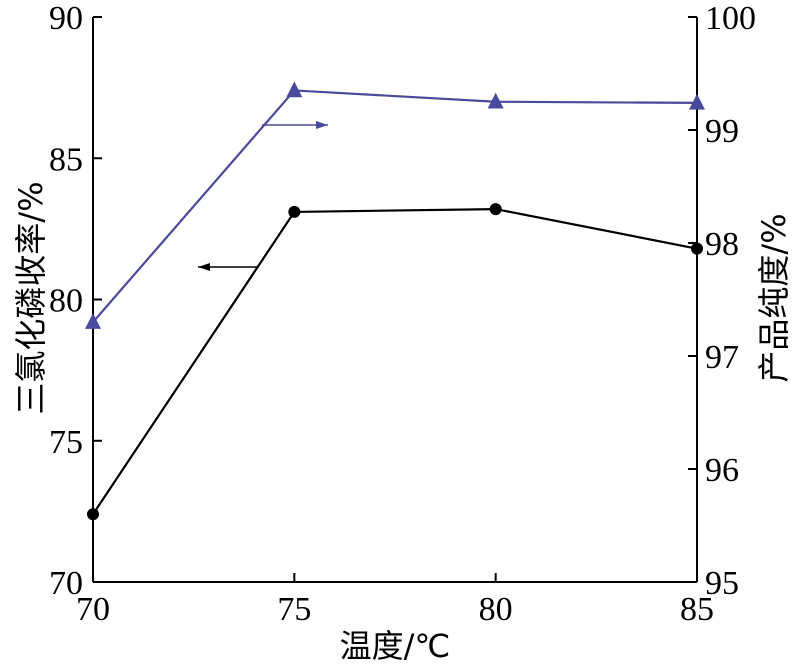 The width and height of the screenshot is (800, 667). I want to click on right-axis-arrow-head, so click(322, 125).